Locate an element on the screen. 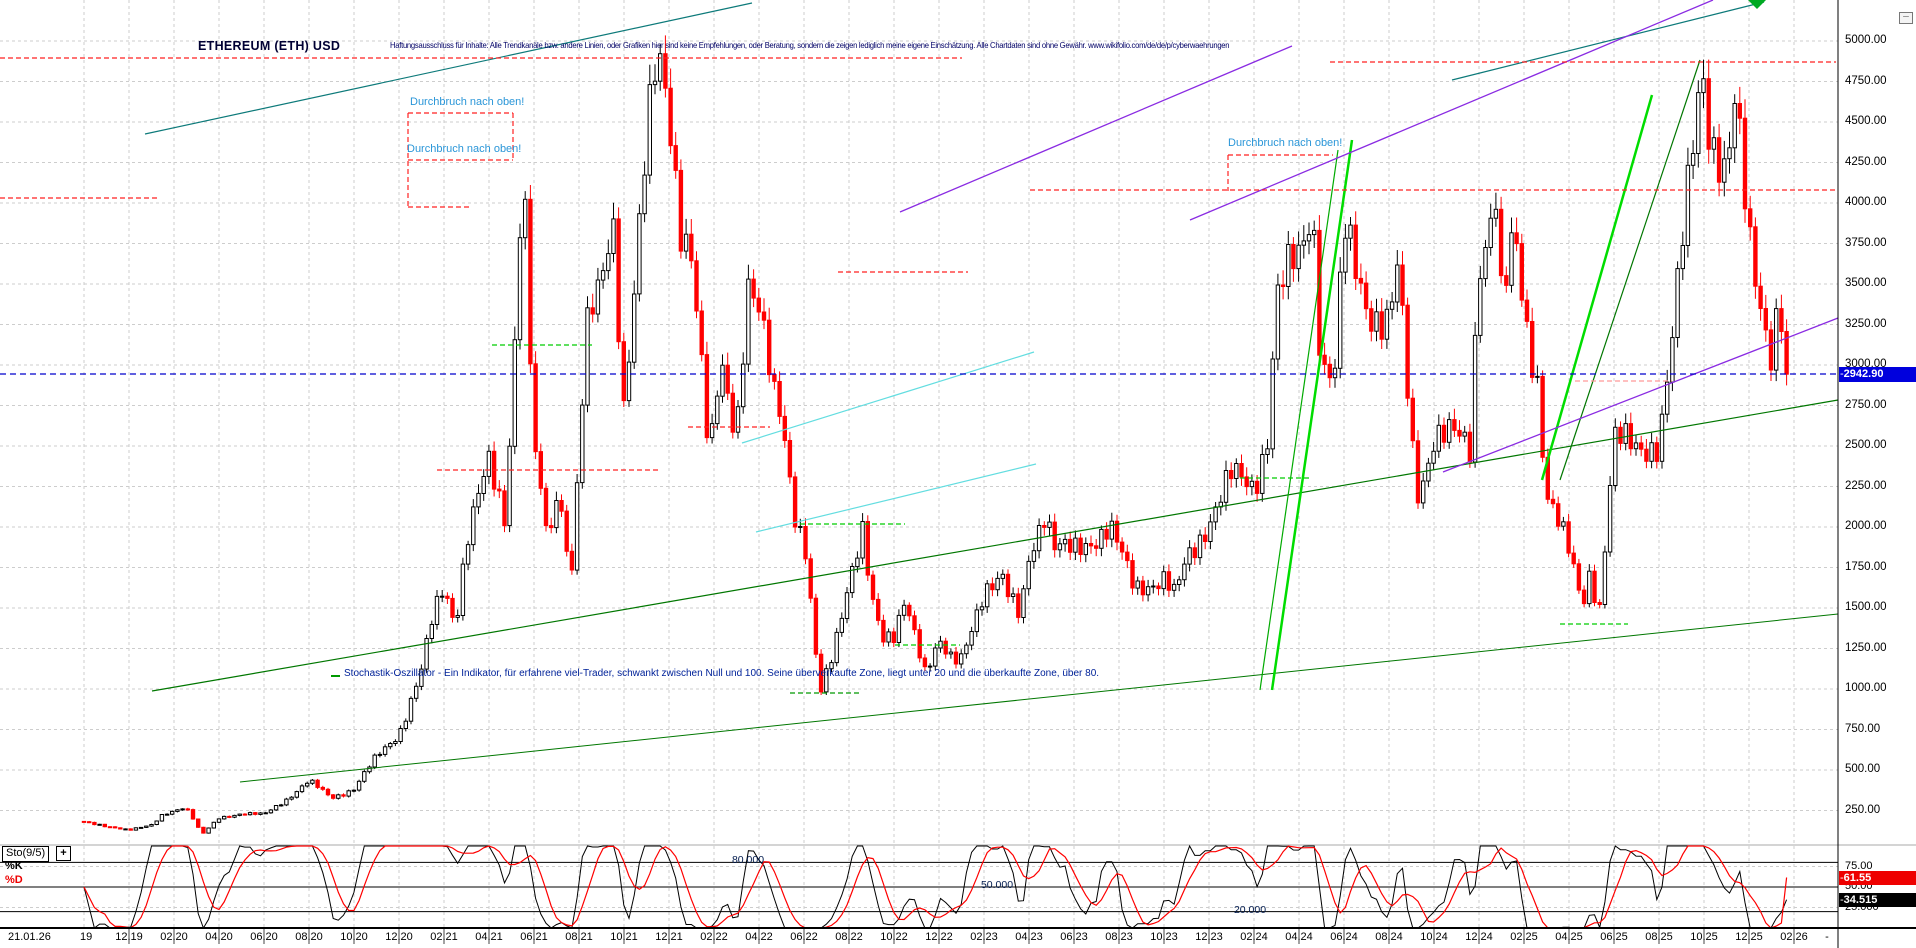  x-axis-label: 06.25 is located at coordinates (1614, 937).